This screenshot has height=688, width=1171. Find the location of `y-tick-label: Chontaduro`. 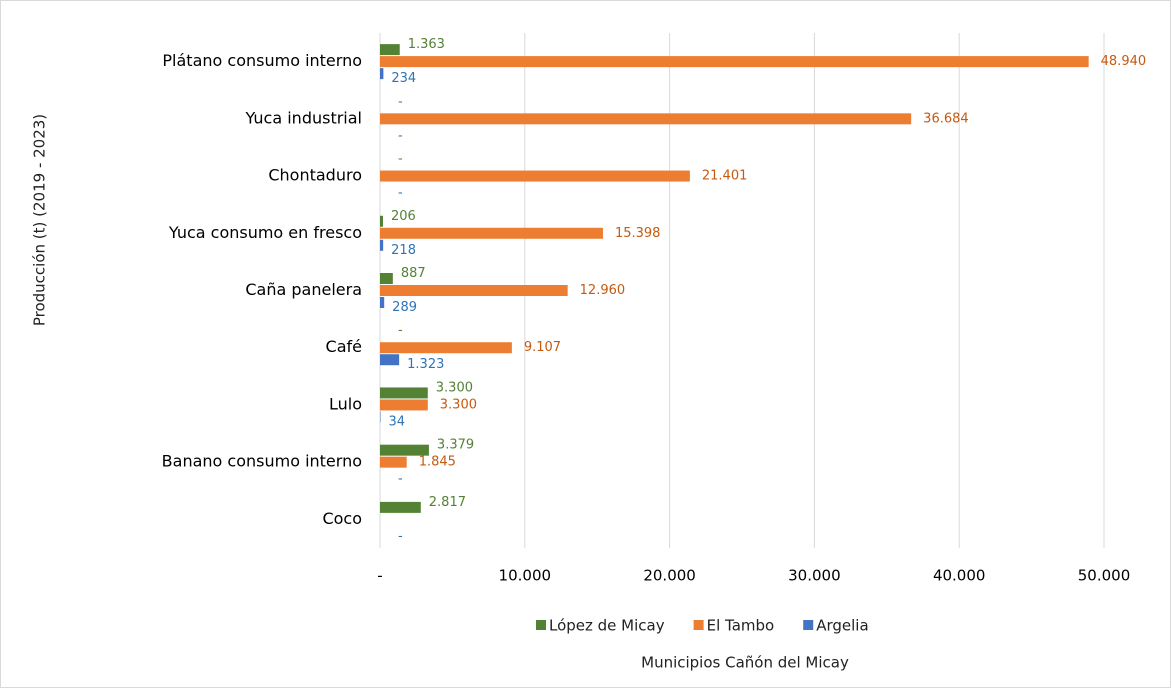

y-tick-label: Chontaduro is located at coordinates (315, 175).